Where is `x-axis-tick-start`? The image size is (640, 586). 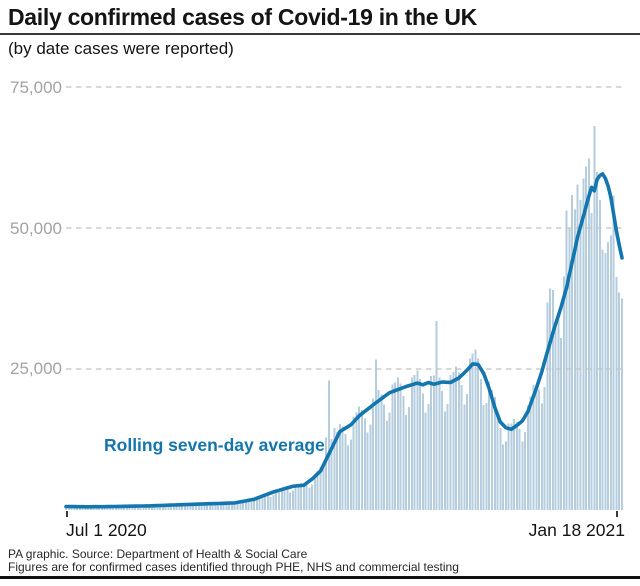 x-axis-tick-start is located at coordinates (67, 514).